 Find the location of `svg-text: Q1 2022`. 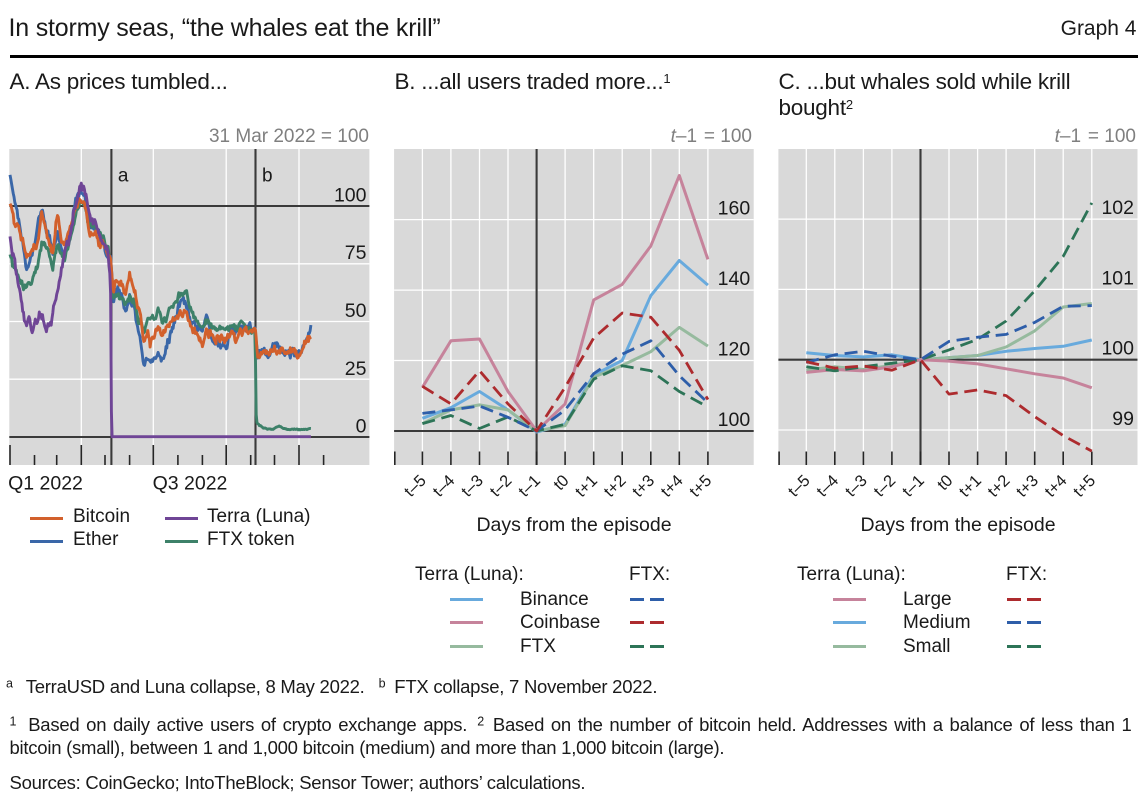

svg-text: Q1 2022 is located at coordinates (45, 484).